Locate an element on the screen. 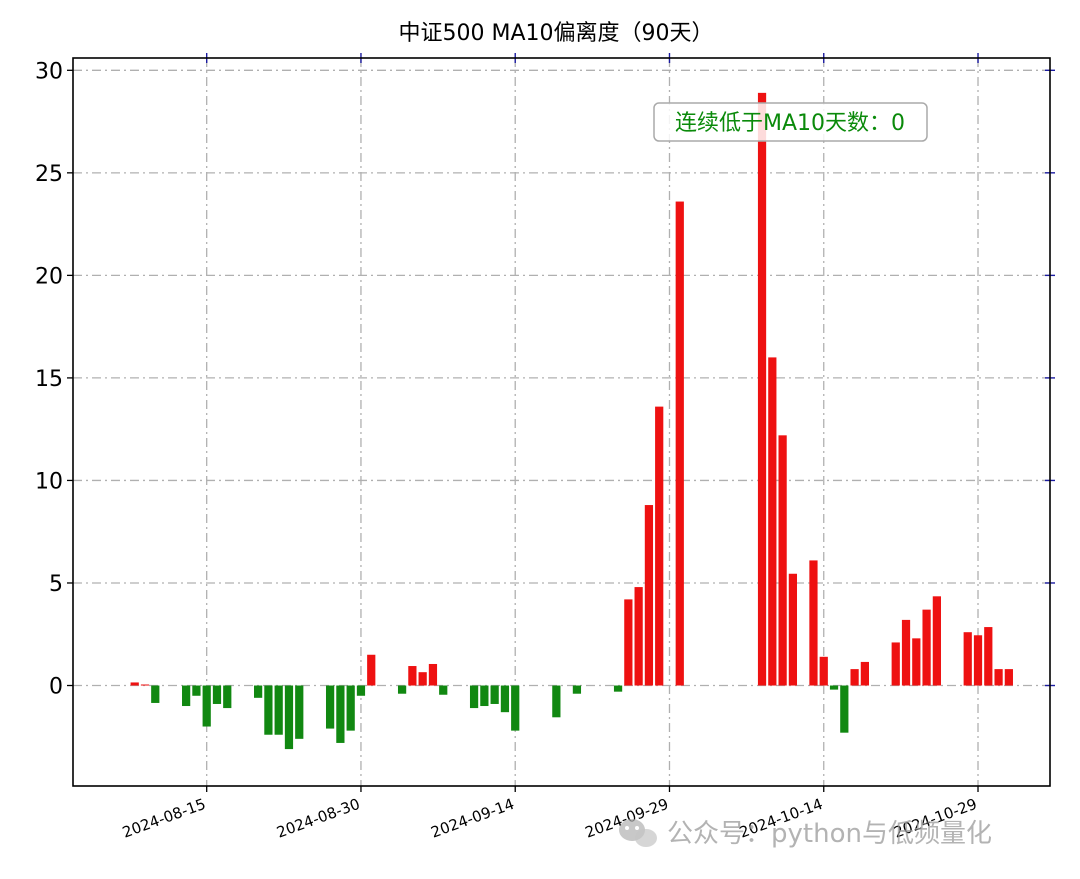  y-tick-label: 5 is located at coordinates (56, 584).